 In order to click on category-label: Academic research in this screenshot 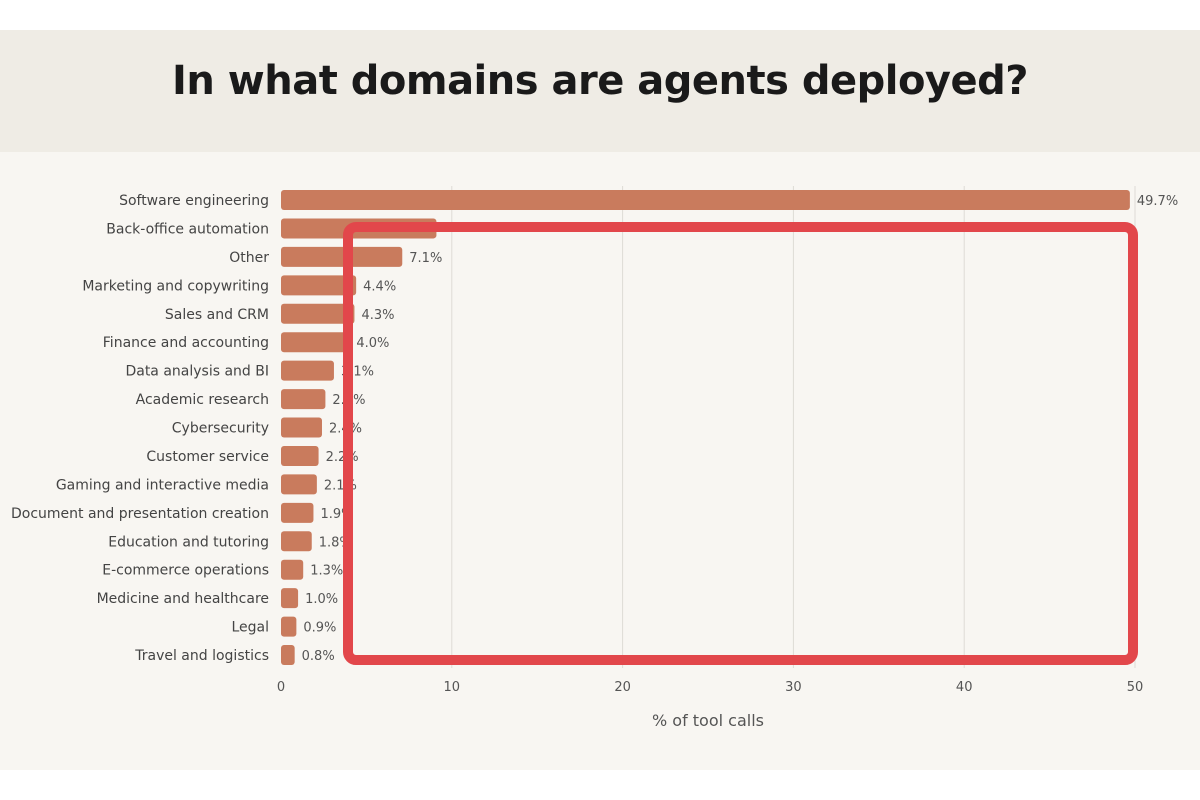, I will do `click(202, 400)`.